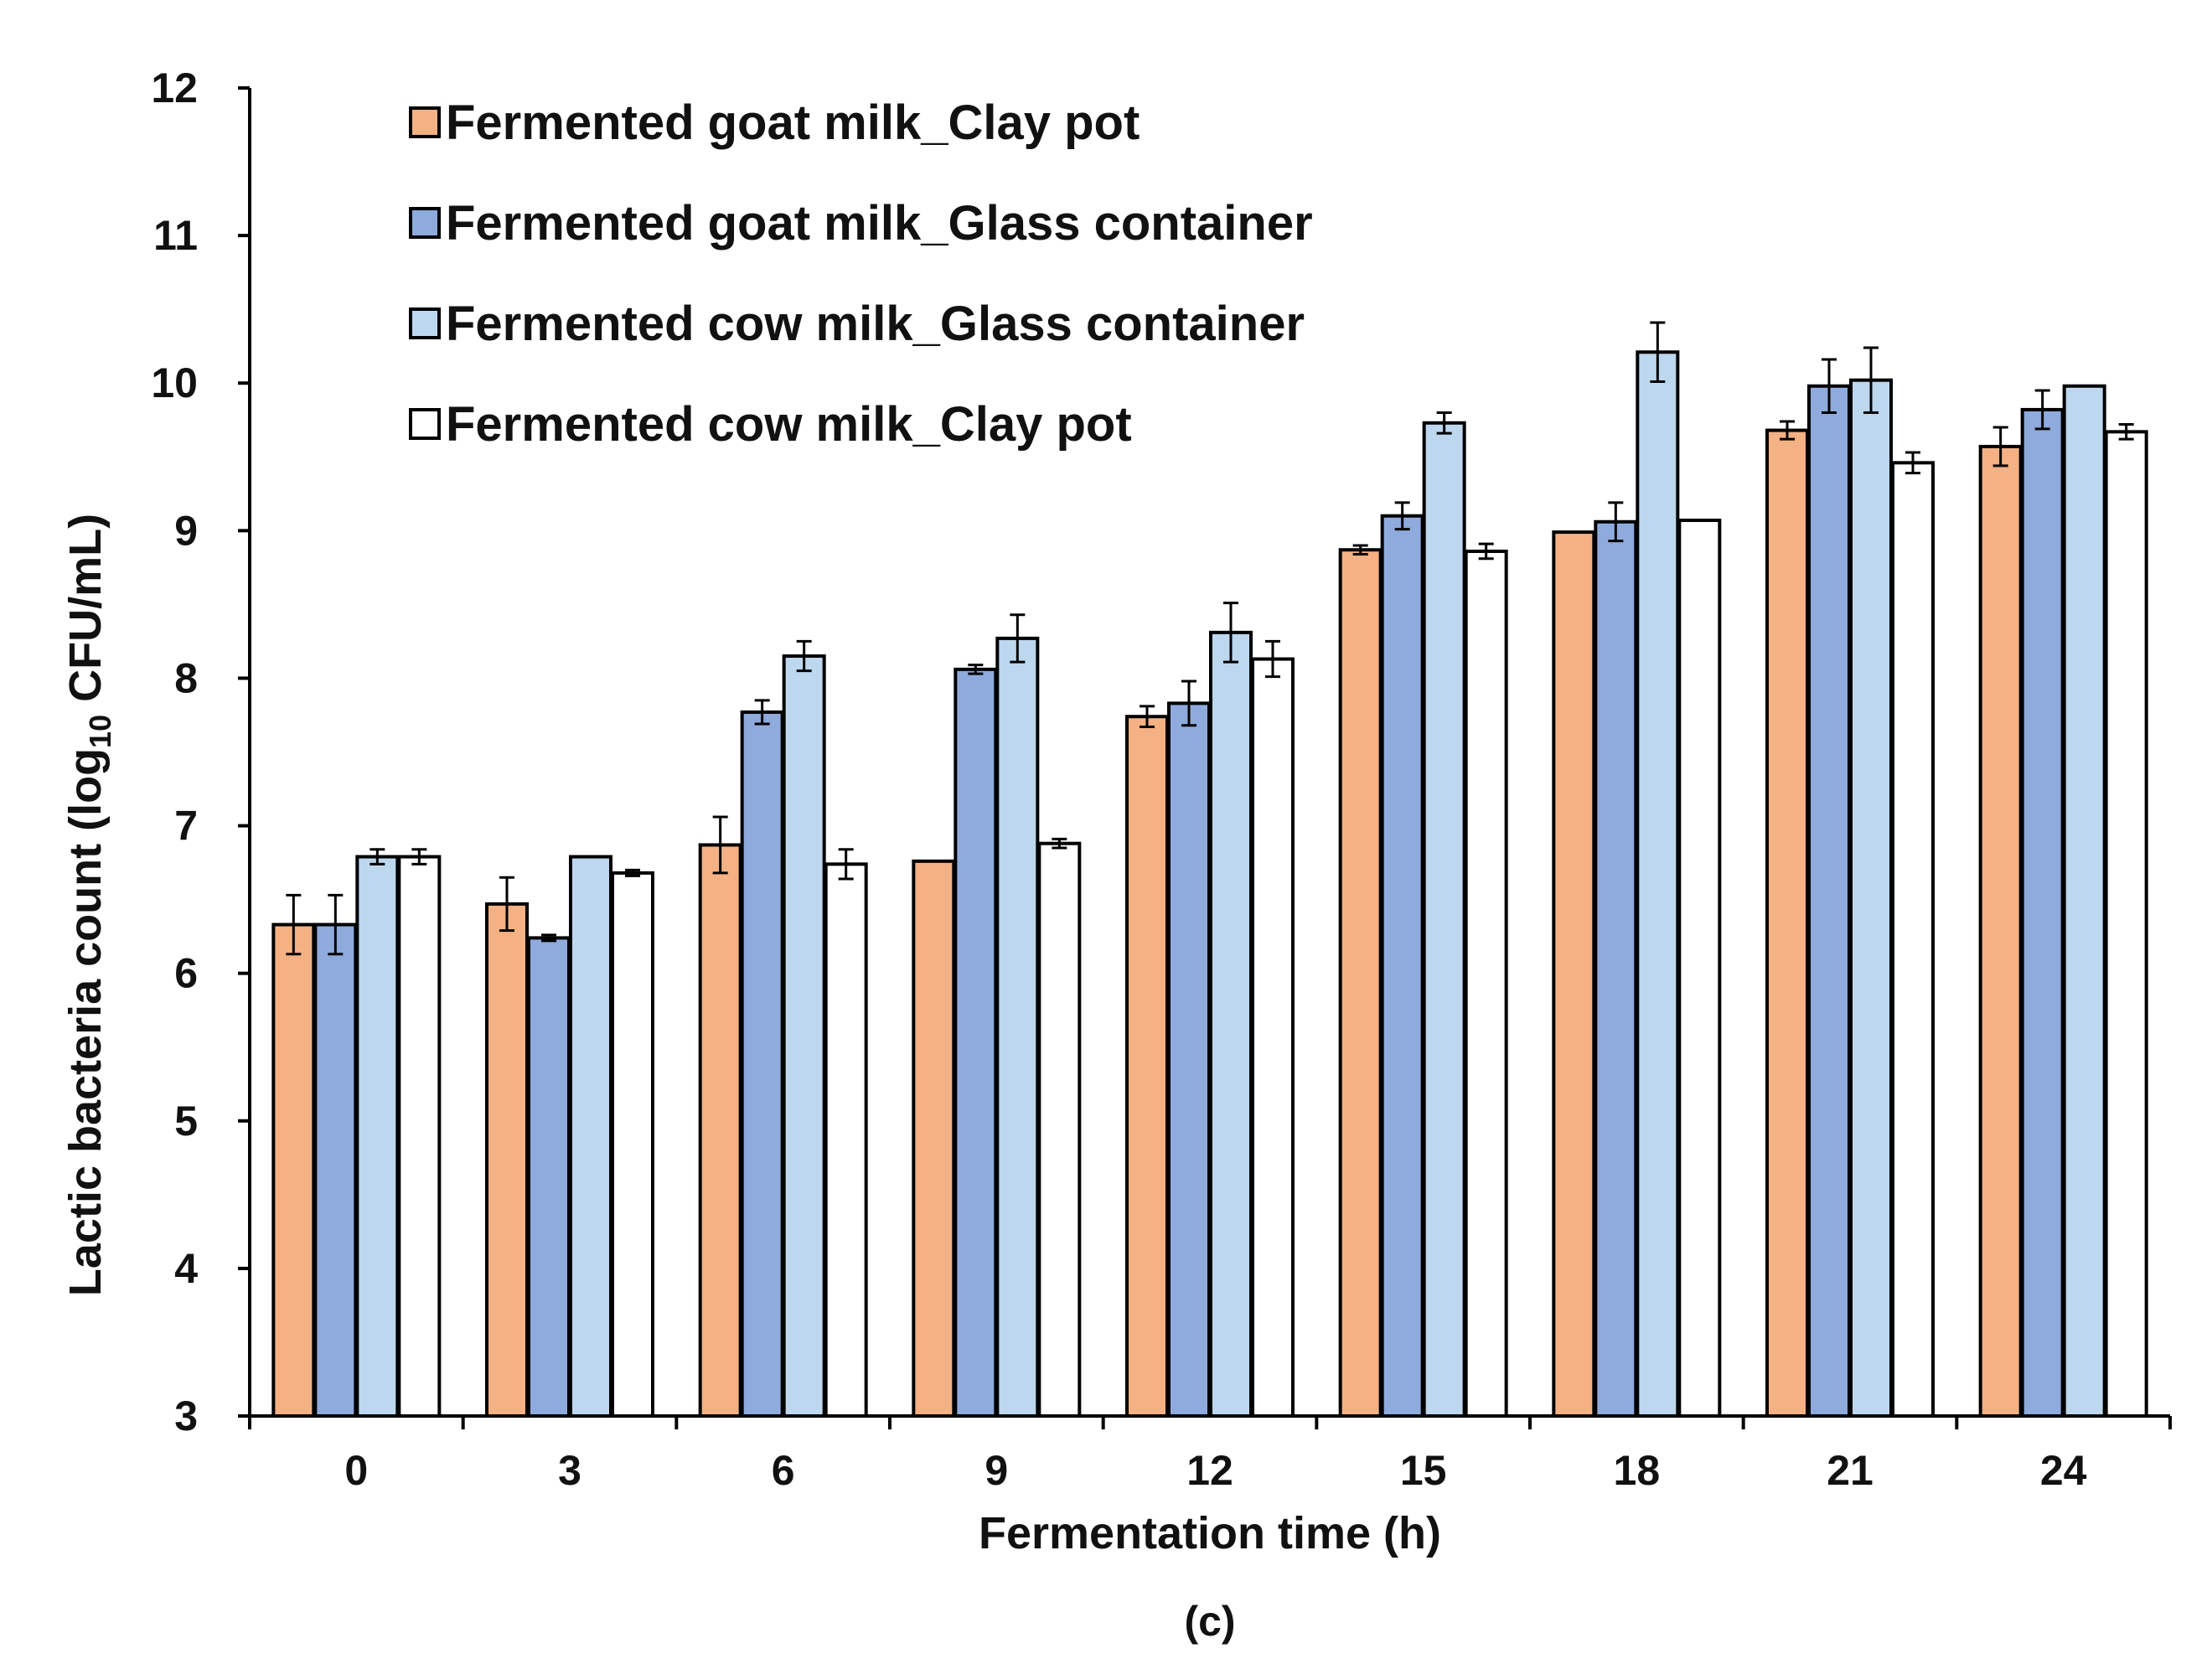  What do you see at coordinates (174, 383) in the screenshot?
I see `y-tick-label: 10` at bounding box center [174, 383].